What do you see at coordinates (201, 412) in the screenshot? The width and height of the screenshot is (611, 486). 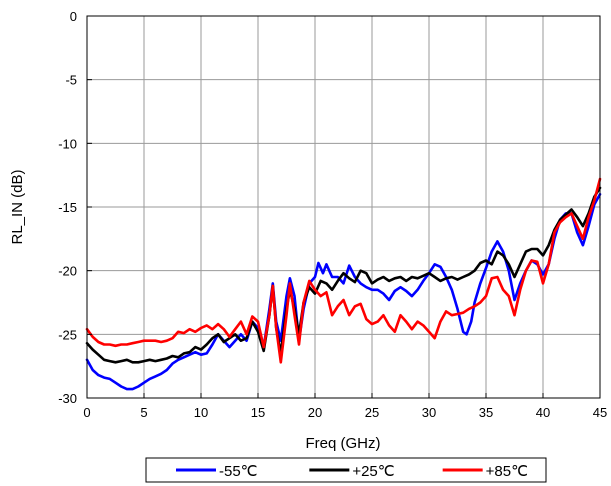 I see `x-tick-label: 10` at bounding box center [201, 412].